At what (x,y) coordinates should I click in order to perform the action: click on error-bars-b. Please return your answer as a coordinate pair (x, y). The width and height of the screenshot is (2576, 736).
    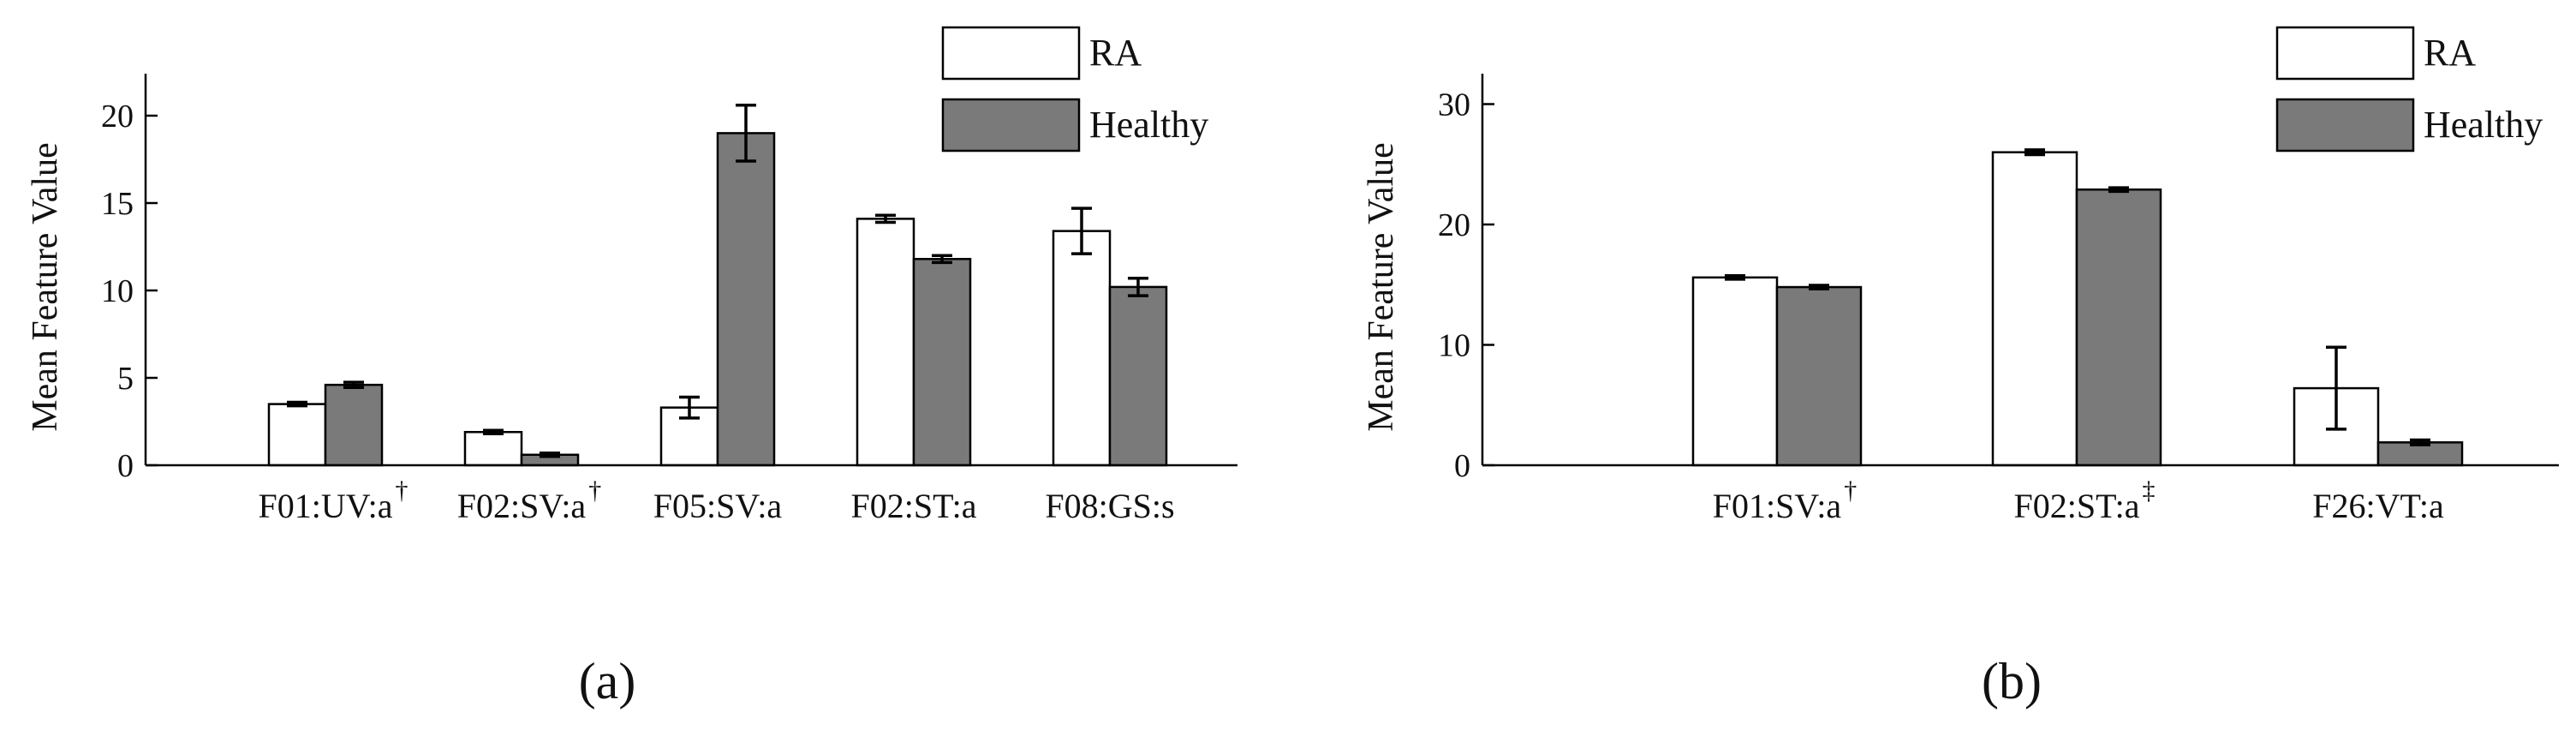
    Looking at the image, I should click on (2077, 297).